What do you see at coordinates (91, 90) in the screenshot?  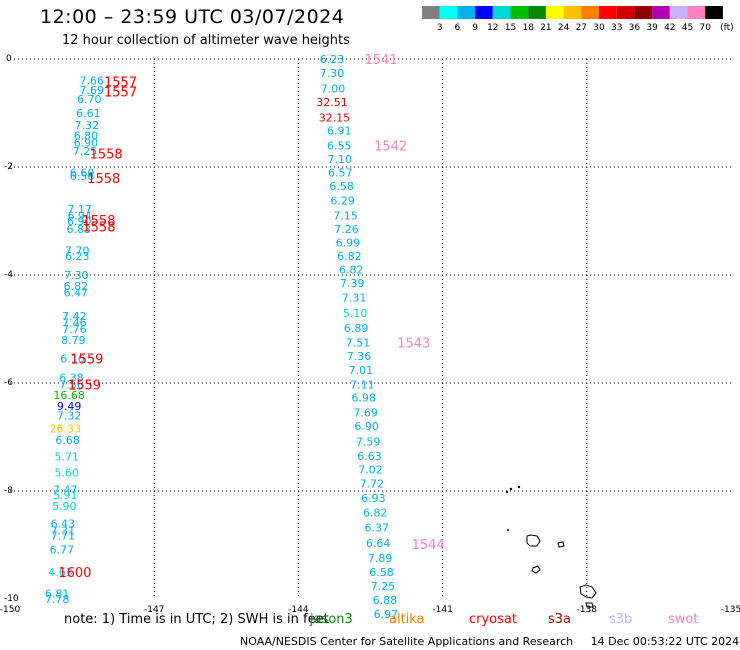 I see `wave-height-label: 7.69` at bounding box center [91, 90].